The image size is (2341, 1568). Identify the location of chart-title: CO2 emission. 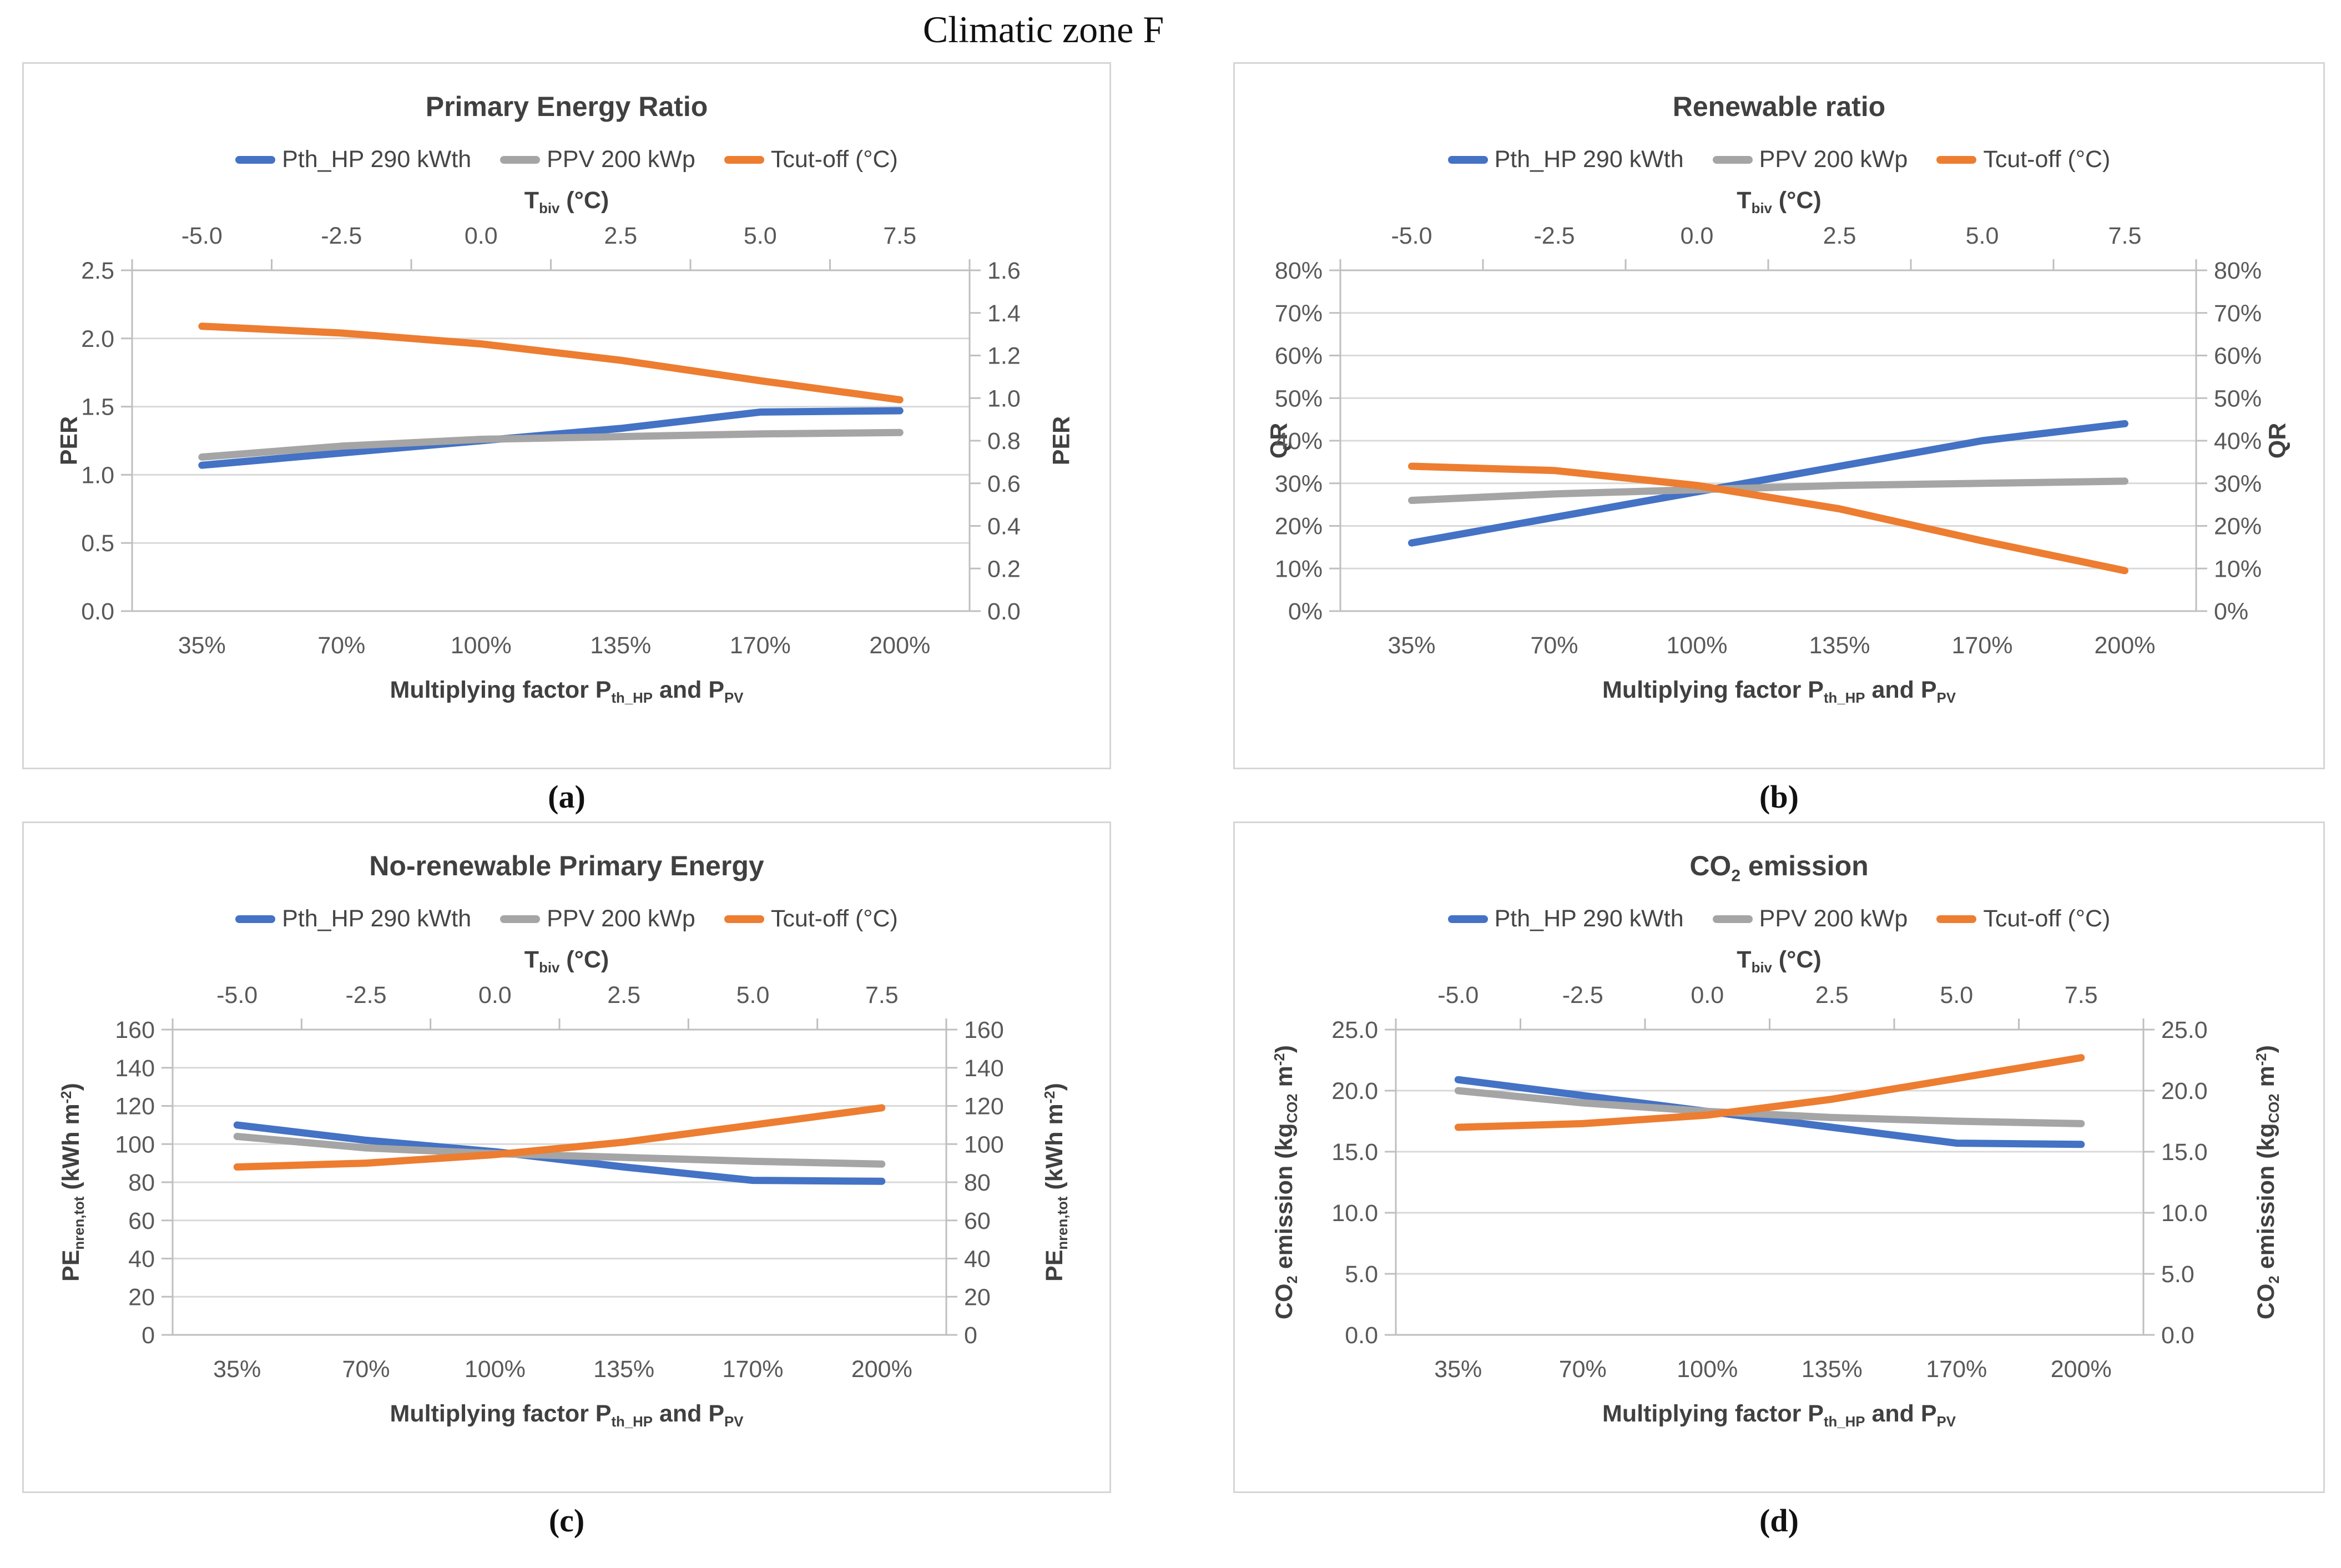
(1779, 868).